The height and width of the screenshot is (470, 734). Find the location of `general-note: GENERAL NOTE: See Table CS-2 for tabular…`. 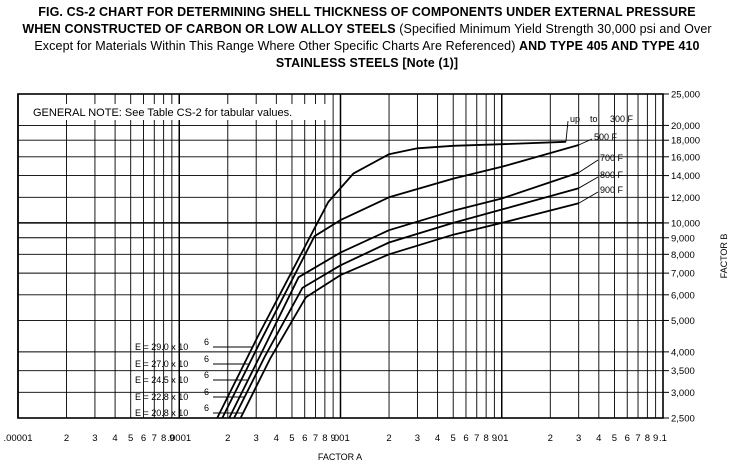

general-note: GENERAL NOTE: See Table CS-2 for tabular… is located at coordinates (162, 113).